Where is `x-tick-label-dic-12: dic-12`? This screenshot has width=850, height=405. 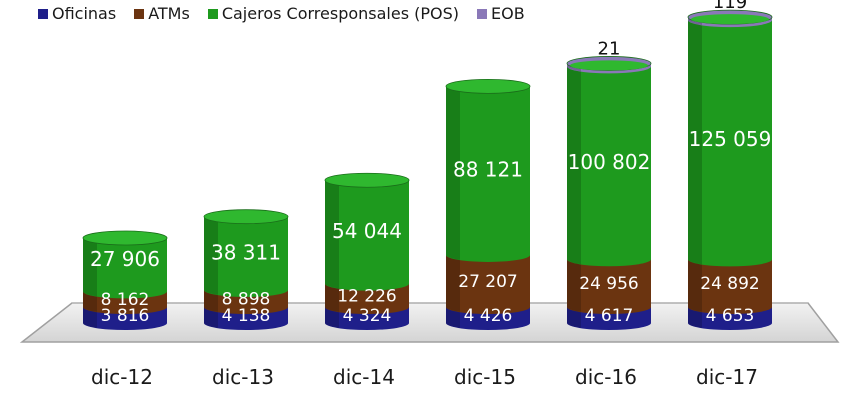 x-tick-label-dic-12: dic-12 is located at coordinates (122, 377).